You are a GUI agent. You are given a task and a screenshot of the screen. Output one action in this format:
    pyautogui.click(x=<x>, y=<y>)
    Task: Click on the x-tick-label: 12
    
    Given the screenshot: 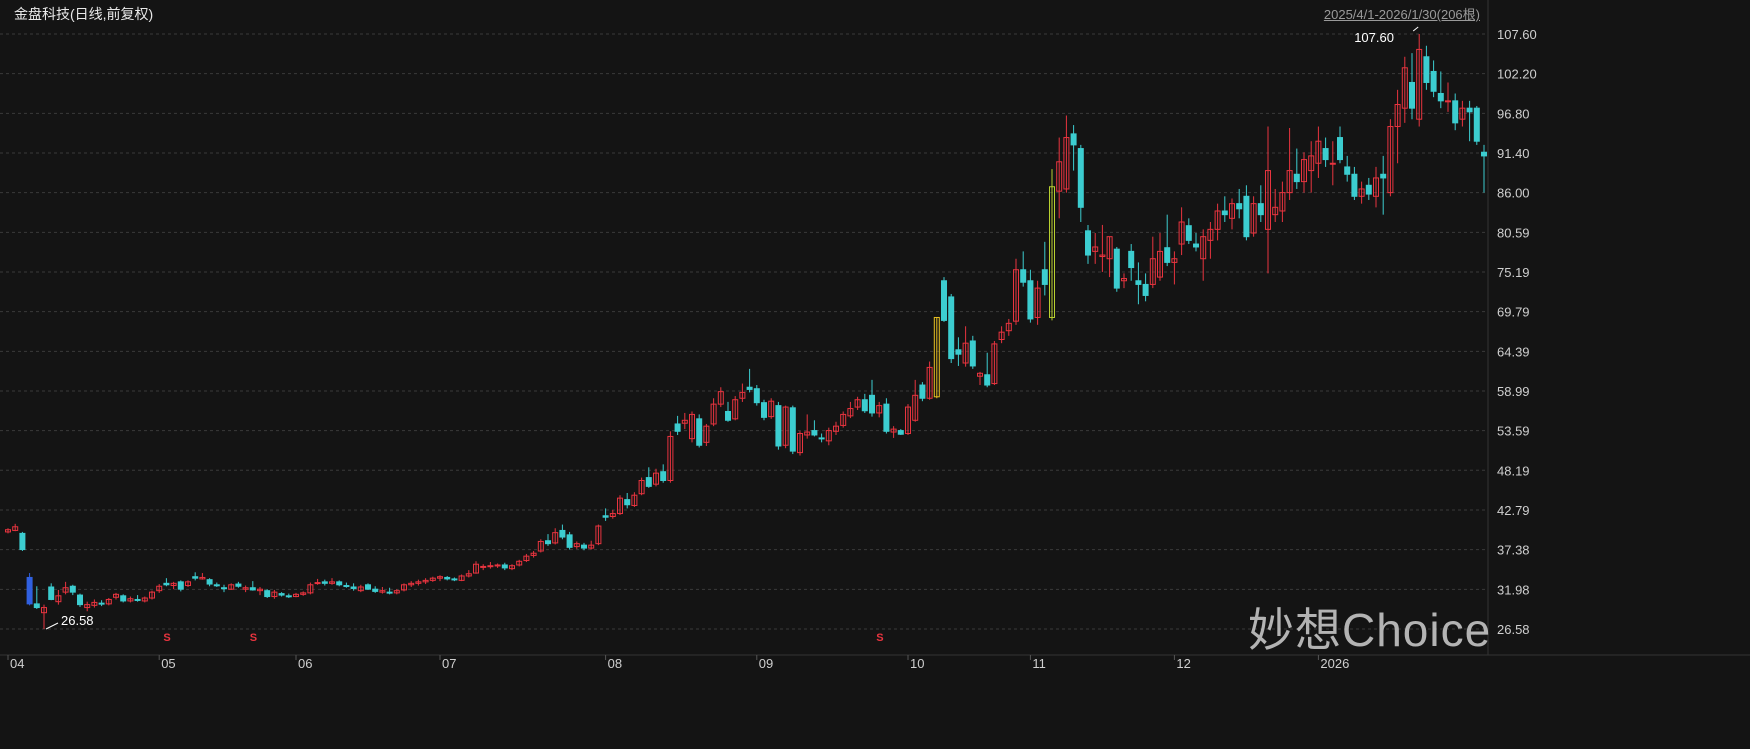 What is the action you would take?
    pyautogui.click(x=1183, y=663)
    